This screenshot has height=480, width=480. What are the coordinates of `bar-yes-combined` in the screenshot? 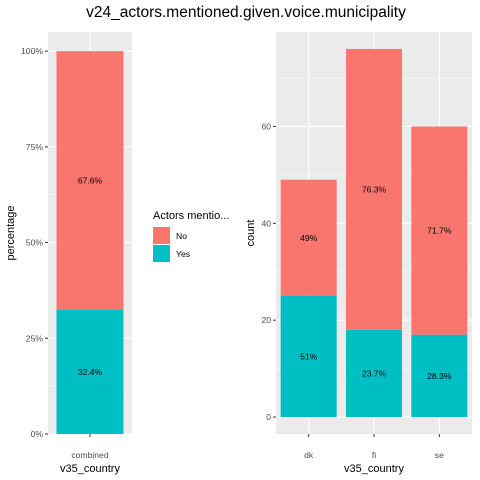 It's located at (90, 371).